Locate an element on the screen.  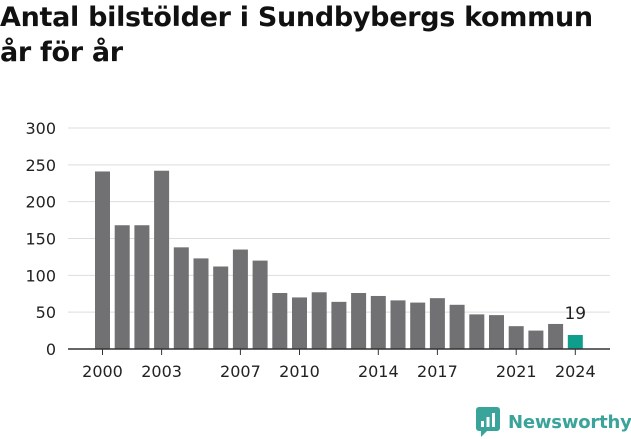
x-tick-label: 2017 is located at coordinates (437, 371).